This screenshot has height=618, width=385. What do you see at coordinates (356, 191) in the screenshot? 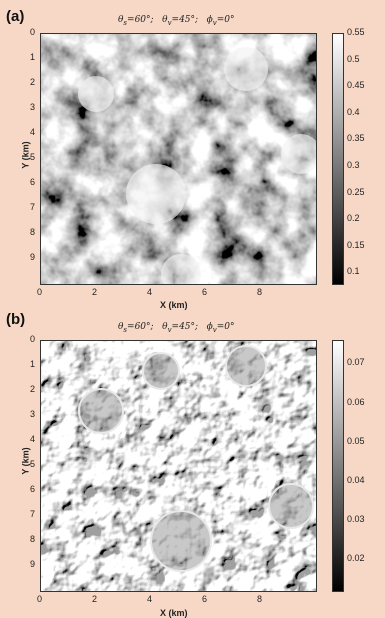
I see `panel-a-cbar-tick: 0.25` at bounding box center [356, 191].